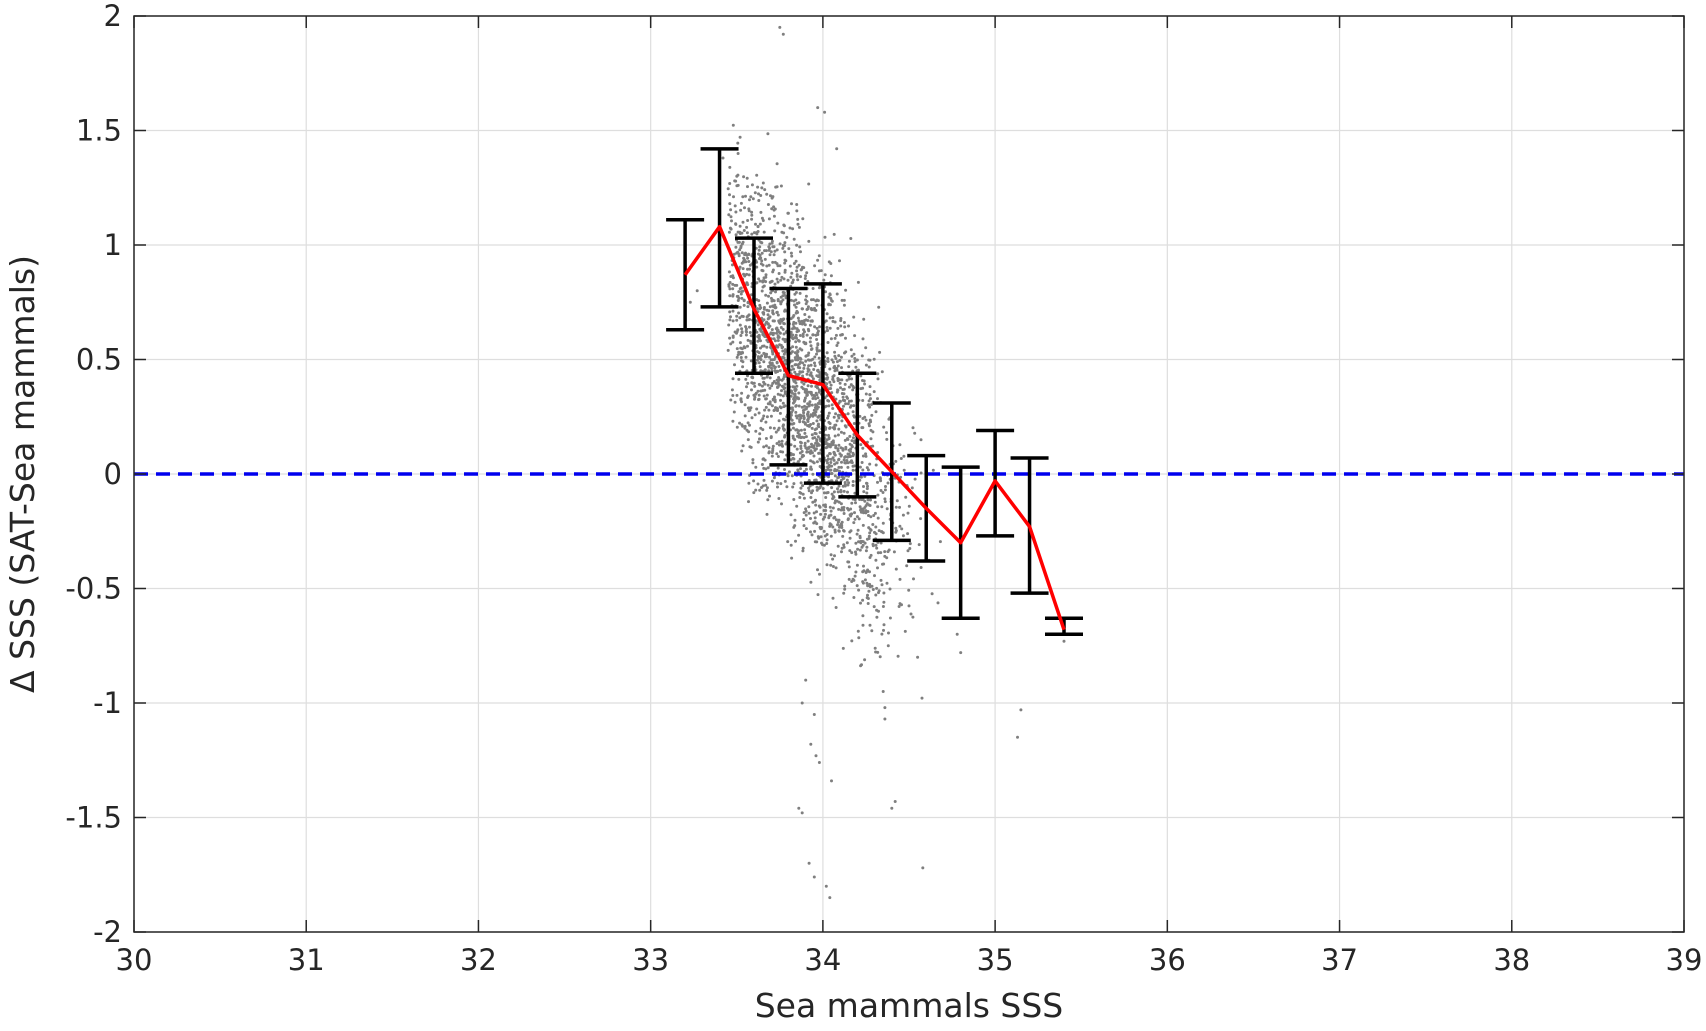 The width and height of the screenshot is (1706, 1031). I want to click on x-tick-label: 39, so click(1684, 960).